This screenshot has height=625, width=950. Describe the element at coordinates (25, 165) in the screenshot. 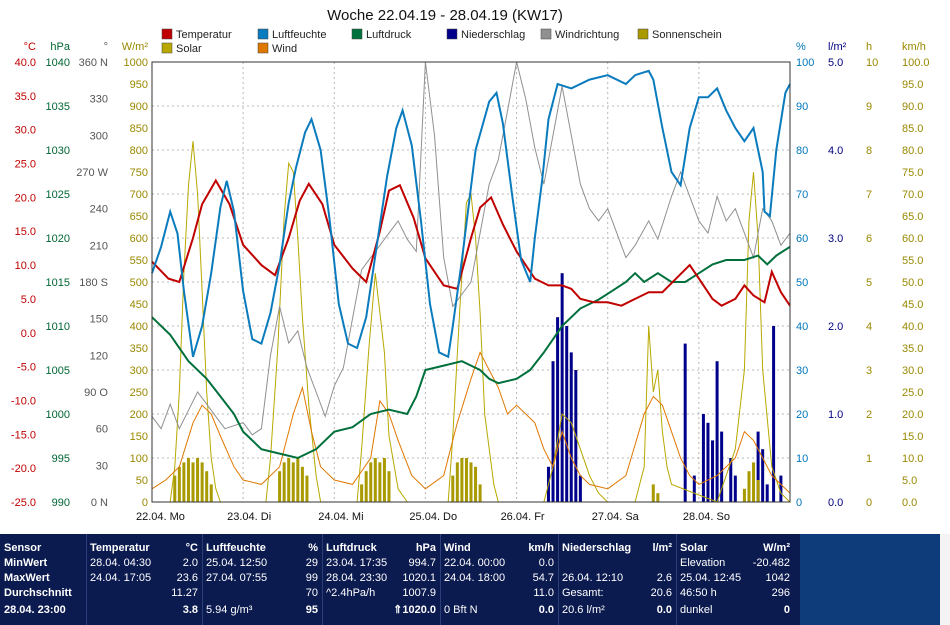

I see `left-axis-tick: 25.0` at that location.